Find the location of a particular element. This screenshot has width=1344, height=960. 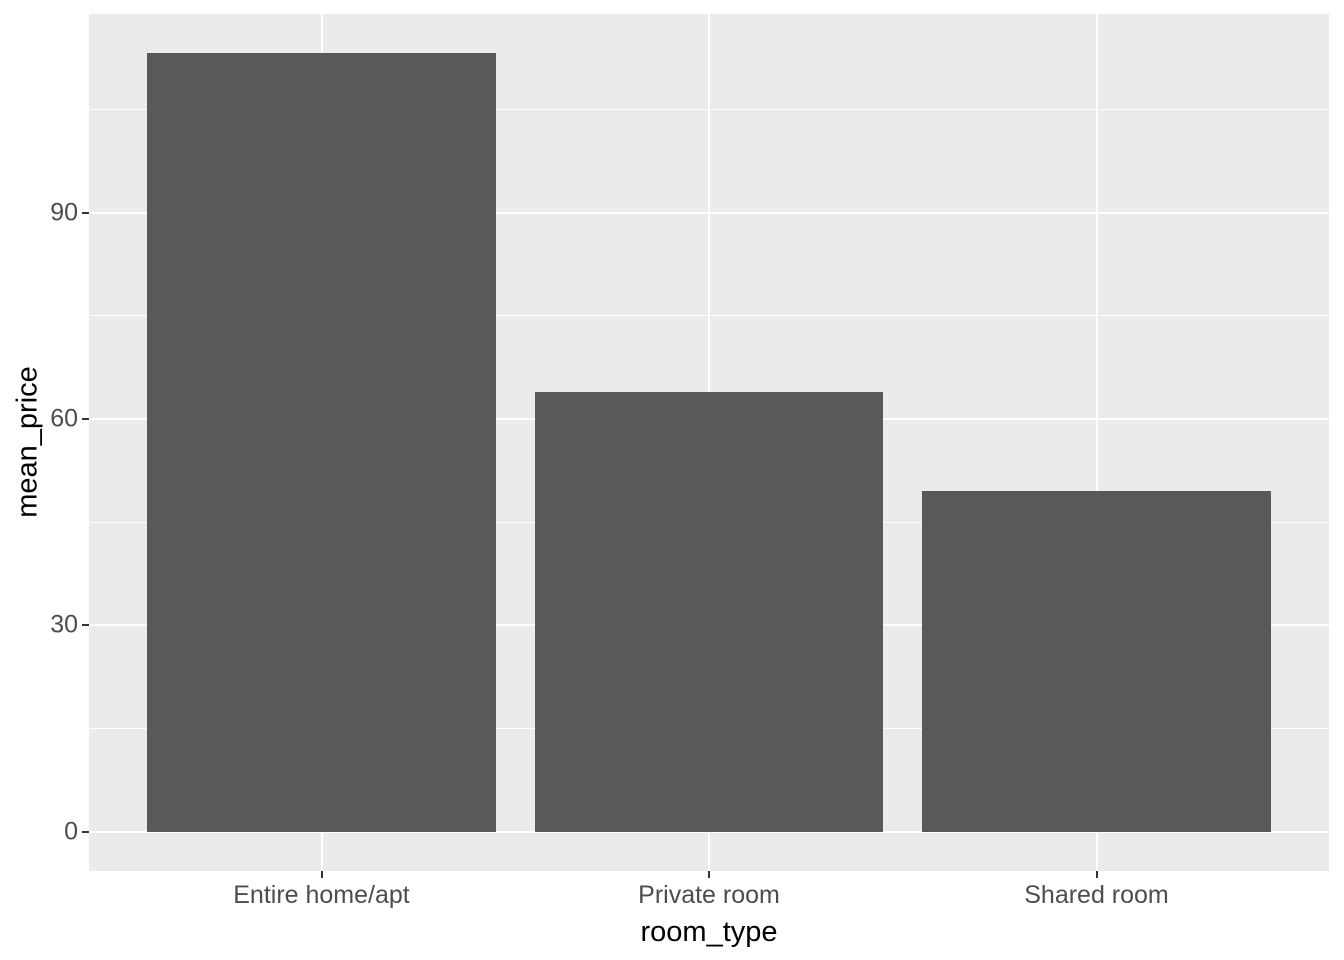

y-axis-title: mean_price is located at coordinates (27, 442).